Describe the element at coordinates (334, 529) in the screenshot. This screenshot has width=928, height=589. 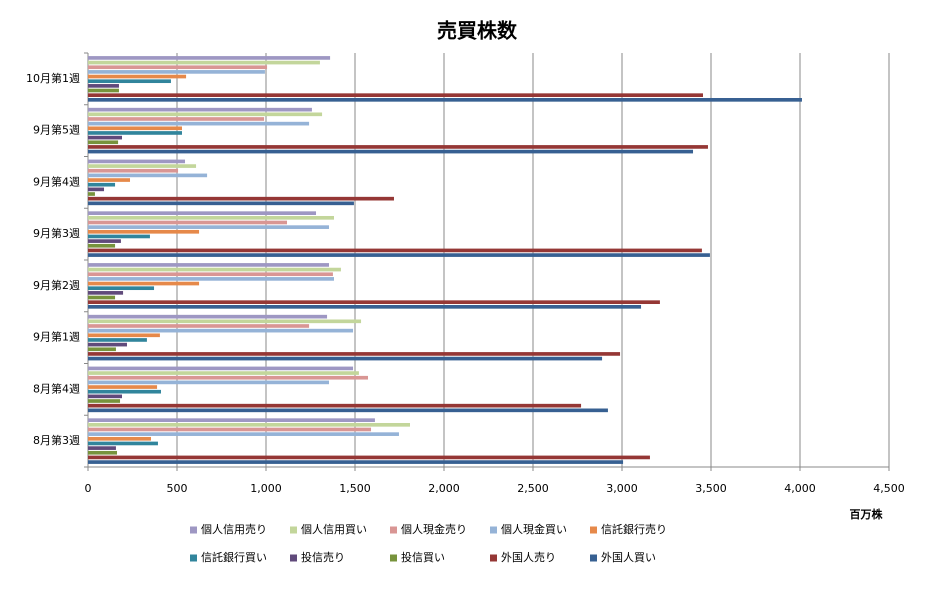
I see `legend-label: 個人信用買い` at that location.